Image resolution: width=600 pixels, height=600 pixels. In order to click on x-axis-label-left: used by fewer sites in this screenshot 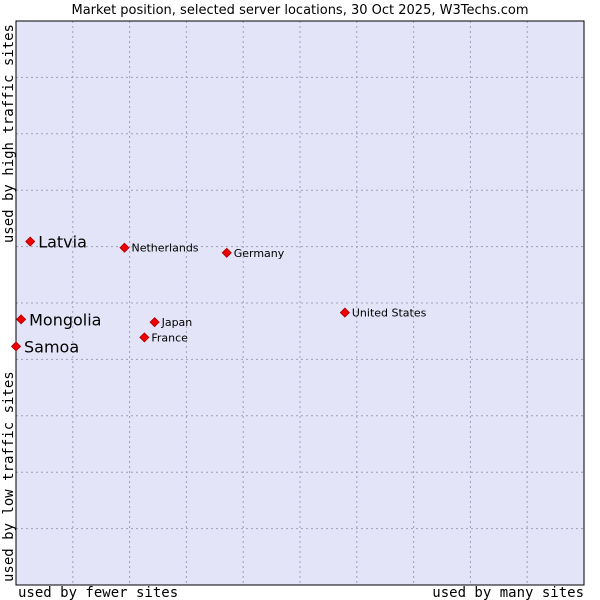, I will do `click(98, 592)`.